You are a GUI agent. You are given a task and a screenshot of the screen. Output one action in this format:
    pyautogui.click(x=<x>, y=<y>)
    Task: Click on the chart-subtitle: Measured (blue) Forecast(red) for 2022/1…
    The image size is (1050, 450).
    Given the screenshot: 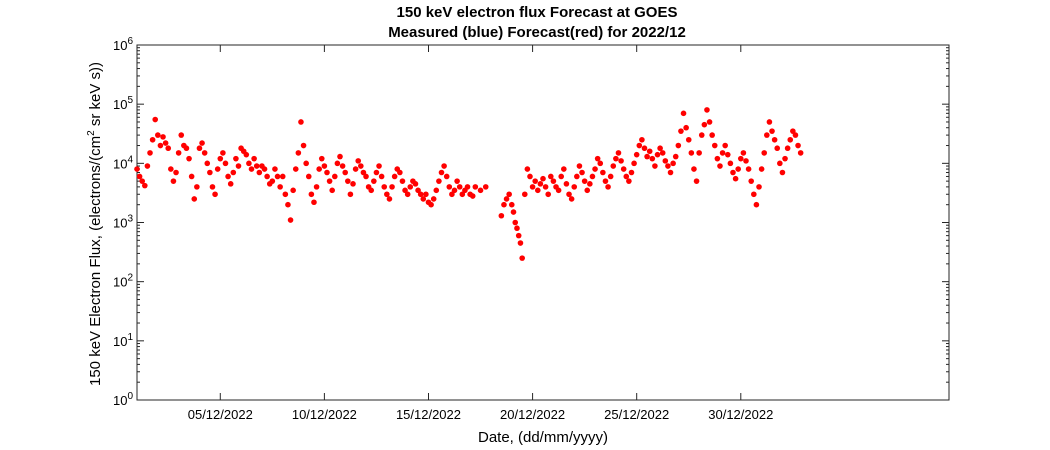 What is the action you would take?
    pyautogui.click(x=537, y=32)
    